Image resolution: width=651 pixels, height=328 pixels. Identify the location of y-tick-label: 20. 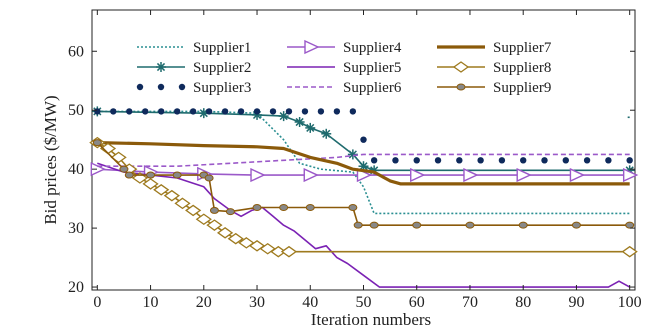
(76, 287).